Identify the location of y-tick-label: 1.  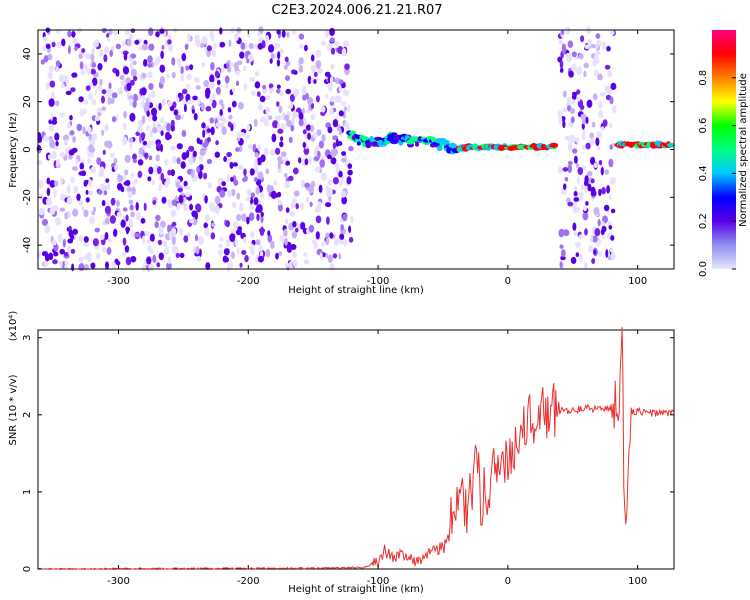
(27, 492).